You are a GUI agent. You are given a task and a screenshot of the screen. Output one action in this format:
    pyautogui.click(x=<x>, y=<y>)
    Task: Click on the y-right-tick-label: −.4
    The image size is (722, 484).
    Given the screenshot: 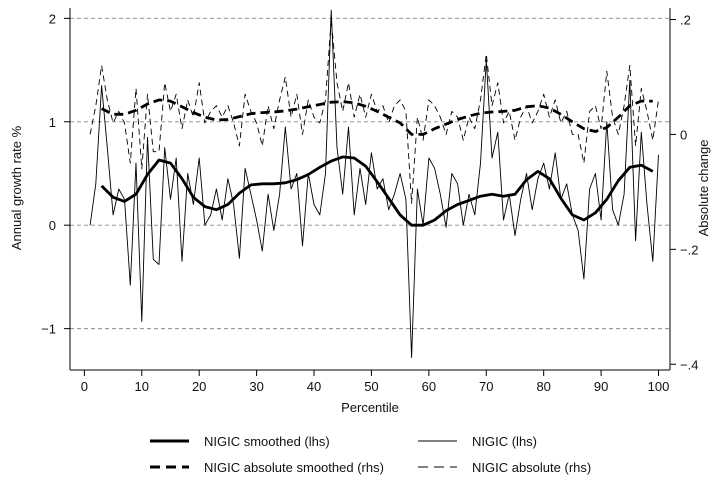 What is the action you would take?
    pyautogui.click(x=689, y=364)
    